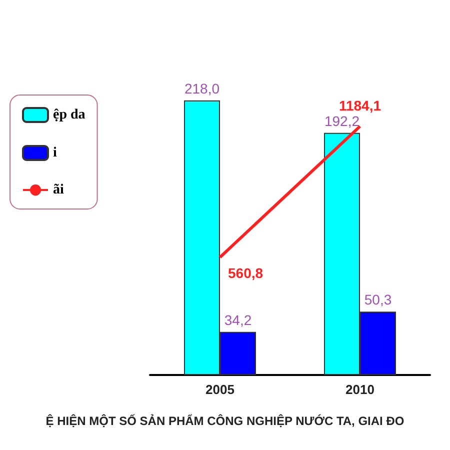  What do you see at coordinates (360, 389) in the screenshot?
I see `x-tick-label: 2010` at bounding box center [360, 389].